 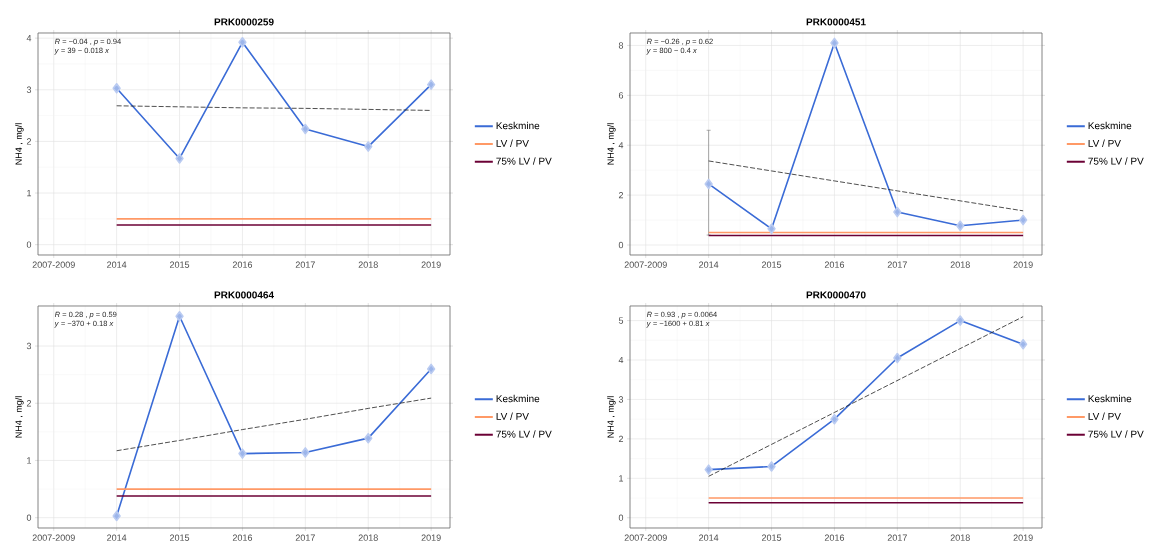 What do you see at coordinates (621, 95) in the screenshot?
I see `y-tick-label: 6` at bounding box center [621, 95].